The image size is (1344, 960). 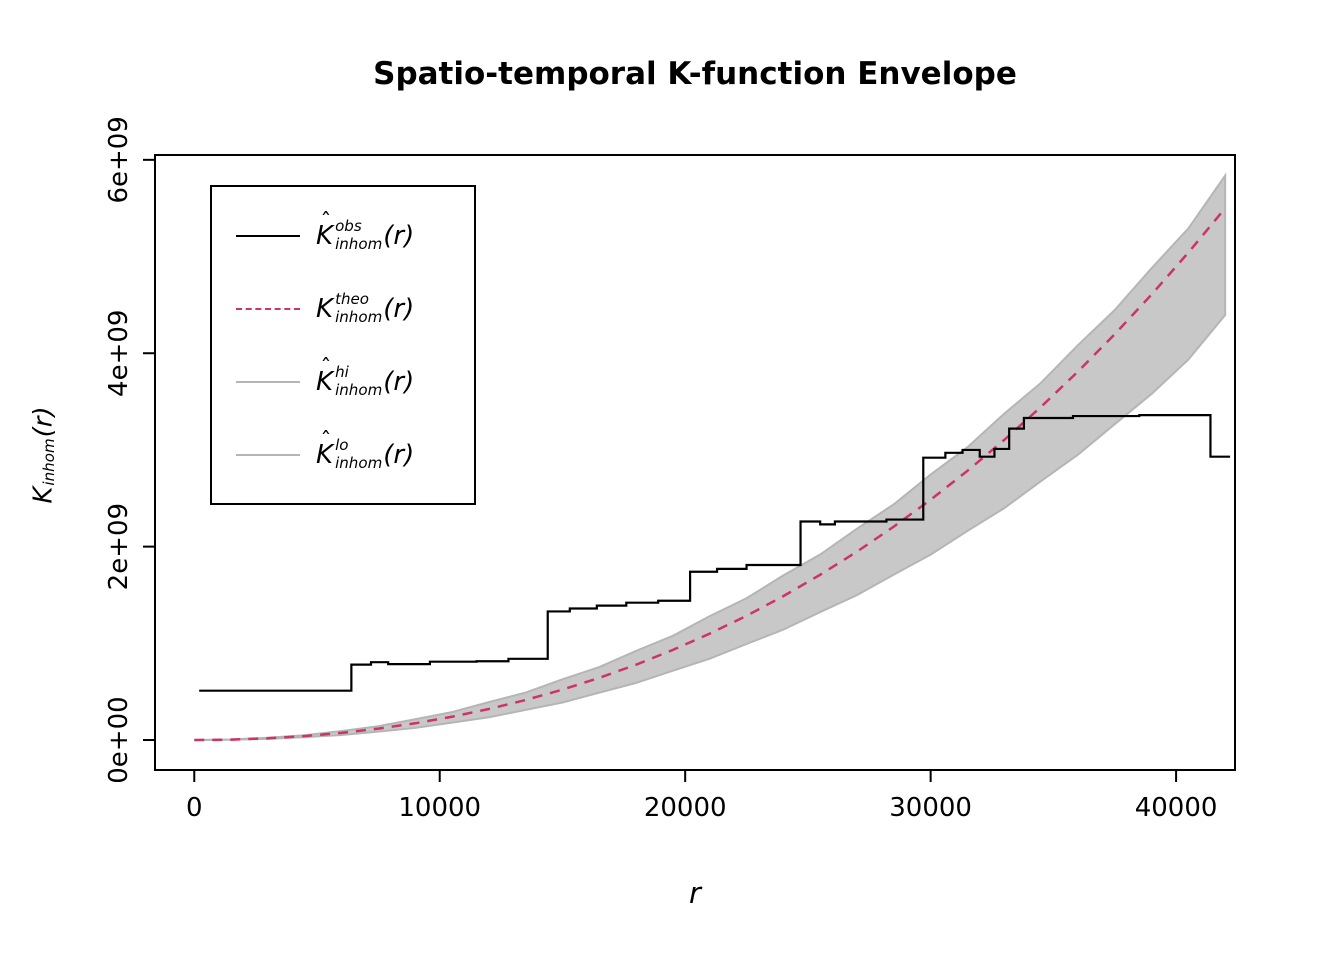 I want to click on x-tick-label: 40000, so click(x=1176, y=808).